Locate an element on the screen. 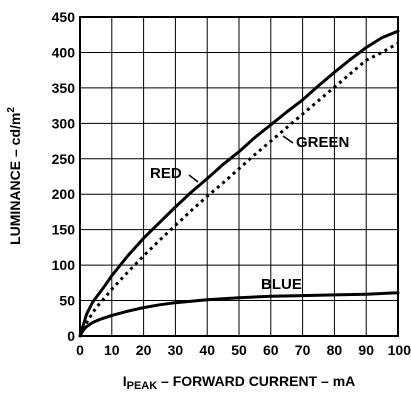 This screenshot has height=395, width=411. y-axis-title: LUMINANCE – cd/m2 is located at coordinates (14, 176).